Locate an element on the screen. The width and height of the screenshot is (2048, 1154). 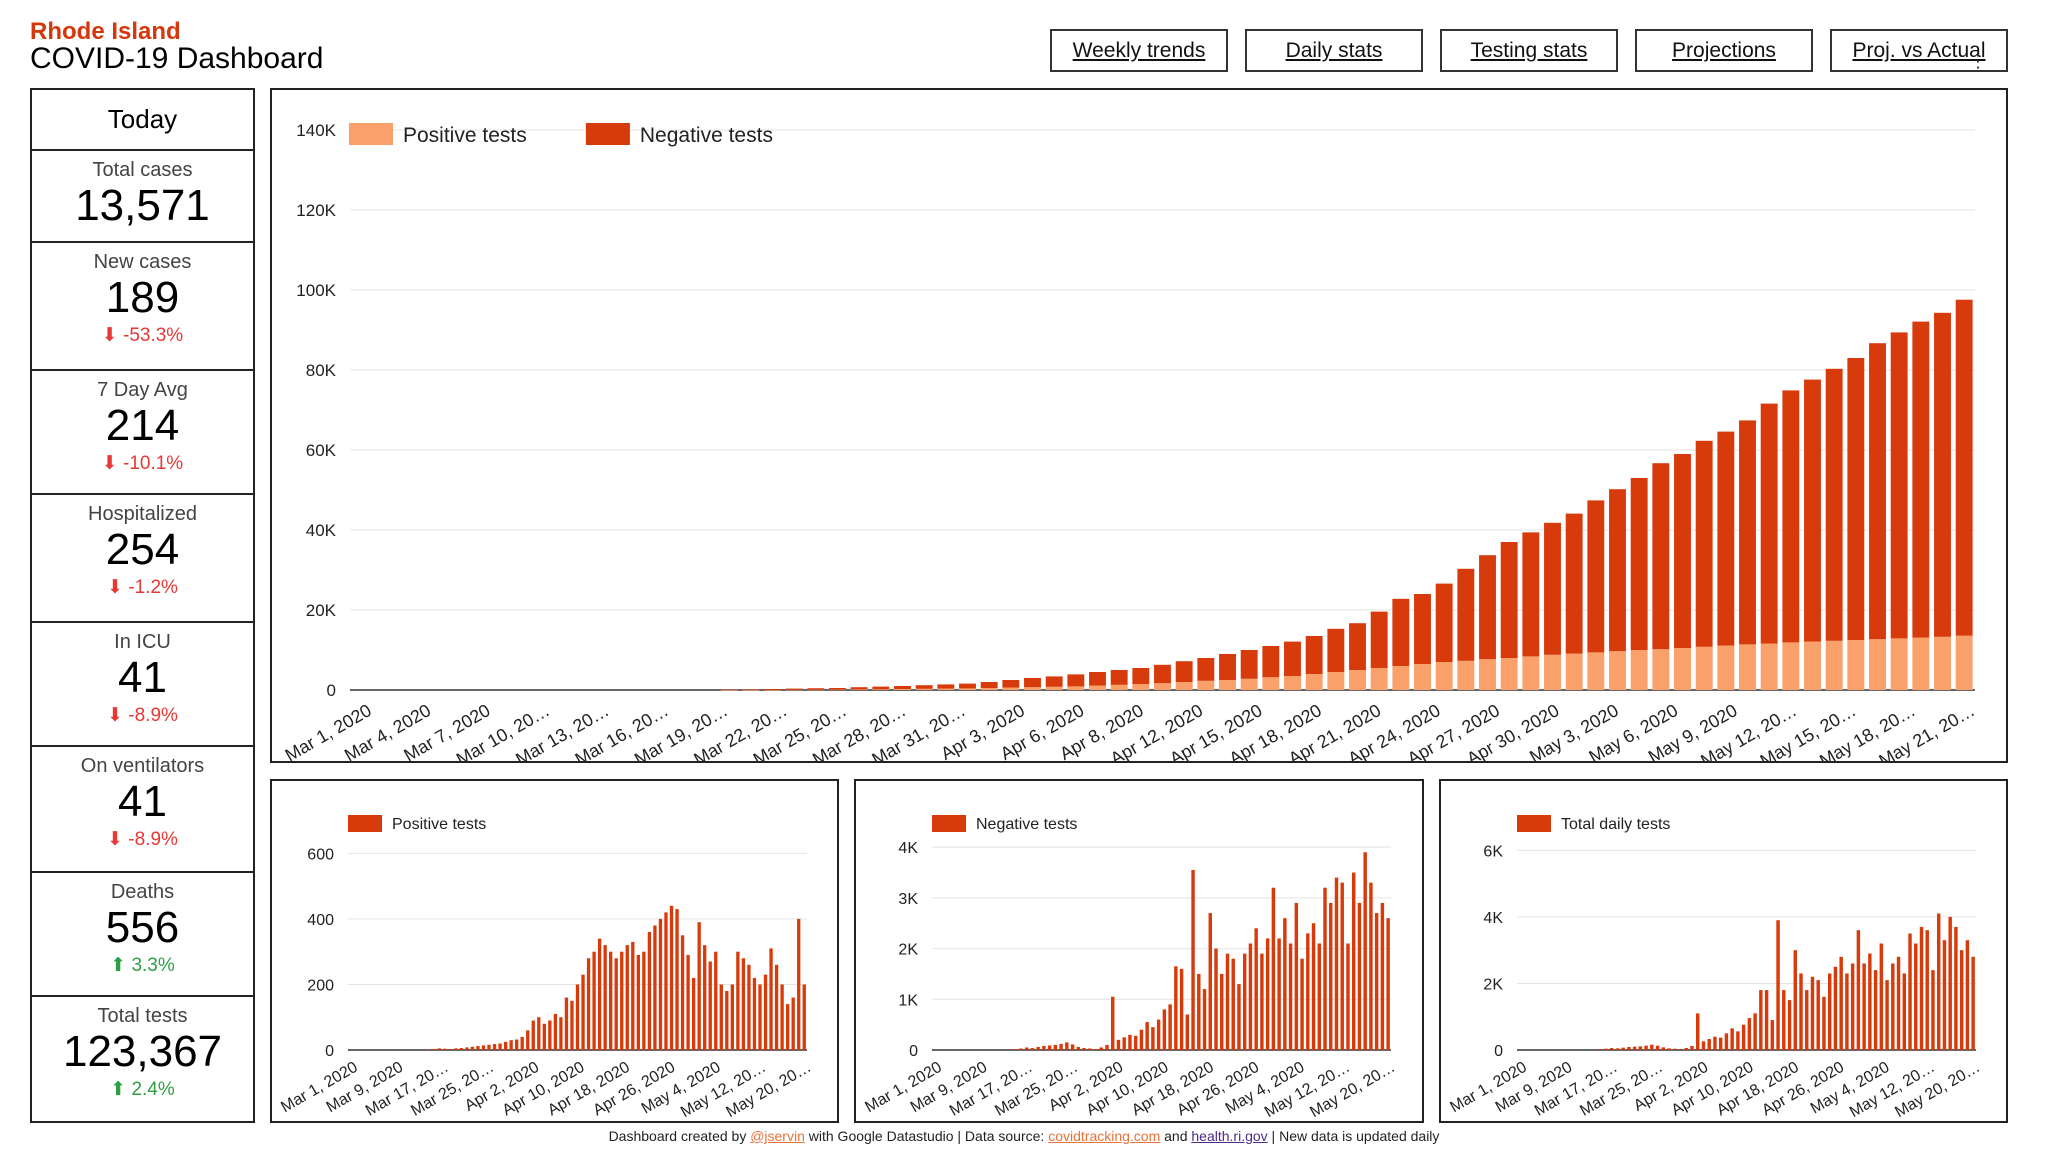
y-tick-label: 0 is located at coordinates (913, 1051).